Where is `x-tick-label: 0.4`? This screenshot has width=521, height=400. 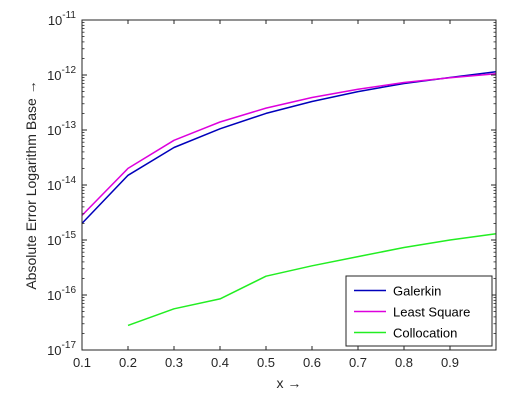
x-tick-label: 0.4 is located at coordinates (220, 362).